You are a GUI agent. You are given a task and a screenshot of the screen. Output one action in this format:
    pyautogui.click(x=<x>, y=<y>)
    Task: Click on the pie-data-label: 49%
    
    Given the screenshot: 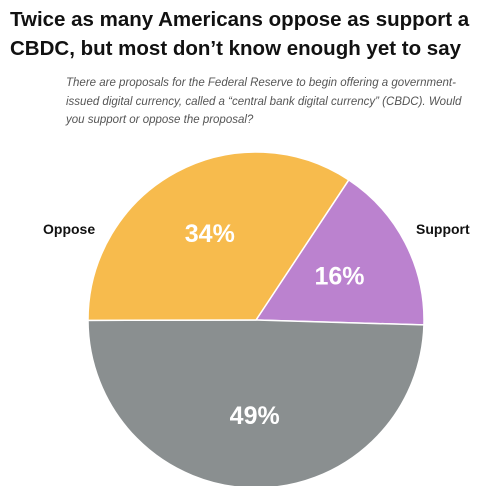 What is the action you would take?
    pyautogui.click(x=255, y=416)
    